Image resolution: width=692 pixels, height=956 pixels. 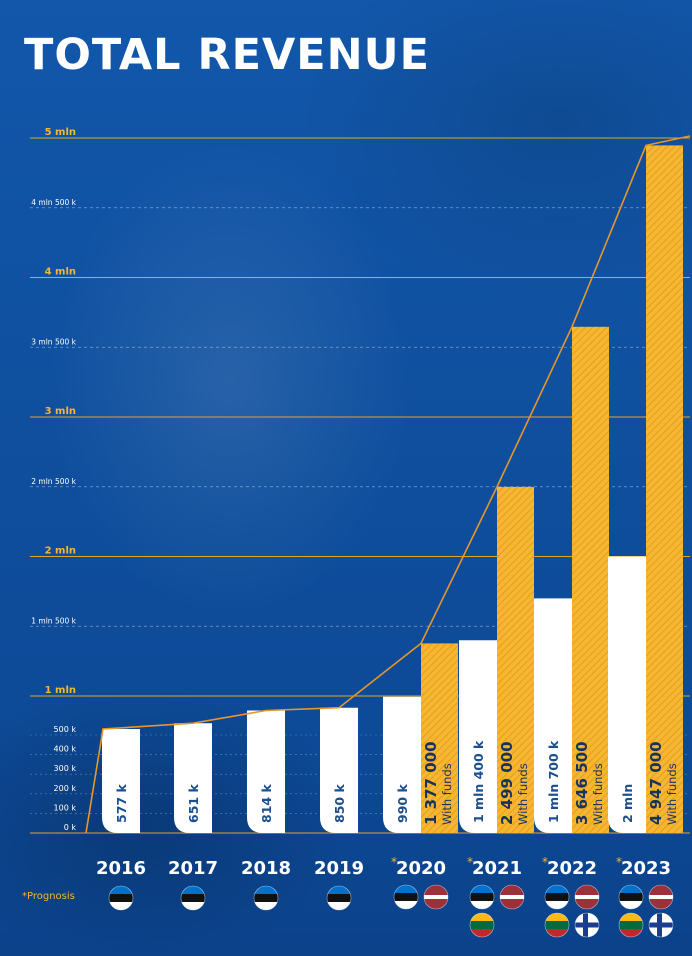 I want to click on revenue-value-label: 850 k, so click(x=339, y=803).